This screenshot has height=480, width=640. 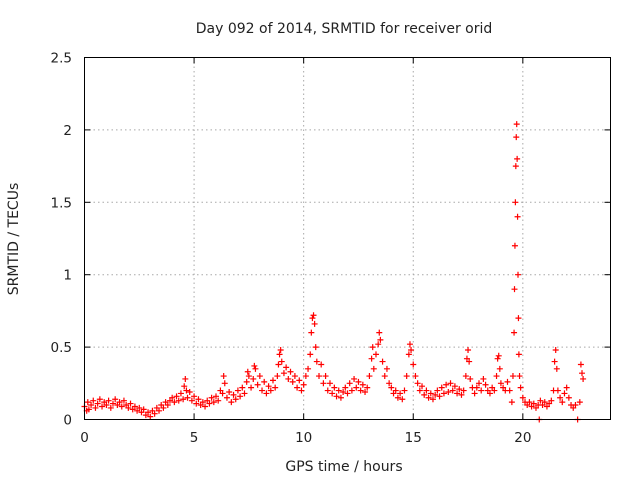 I want to click on x-tick-labels: 0 5 10 15 20, so click(x=305, y=438).